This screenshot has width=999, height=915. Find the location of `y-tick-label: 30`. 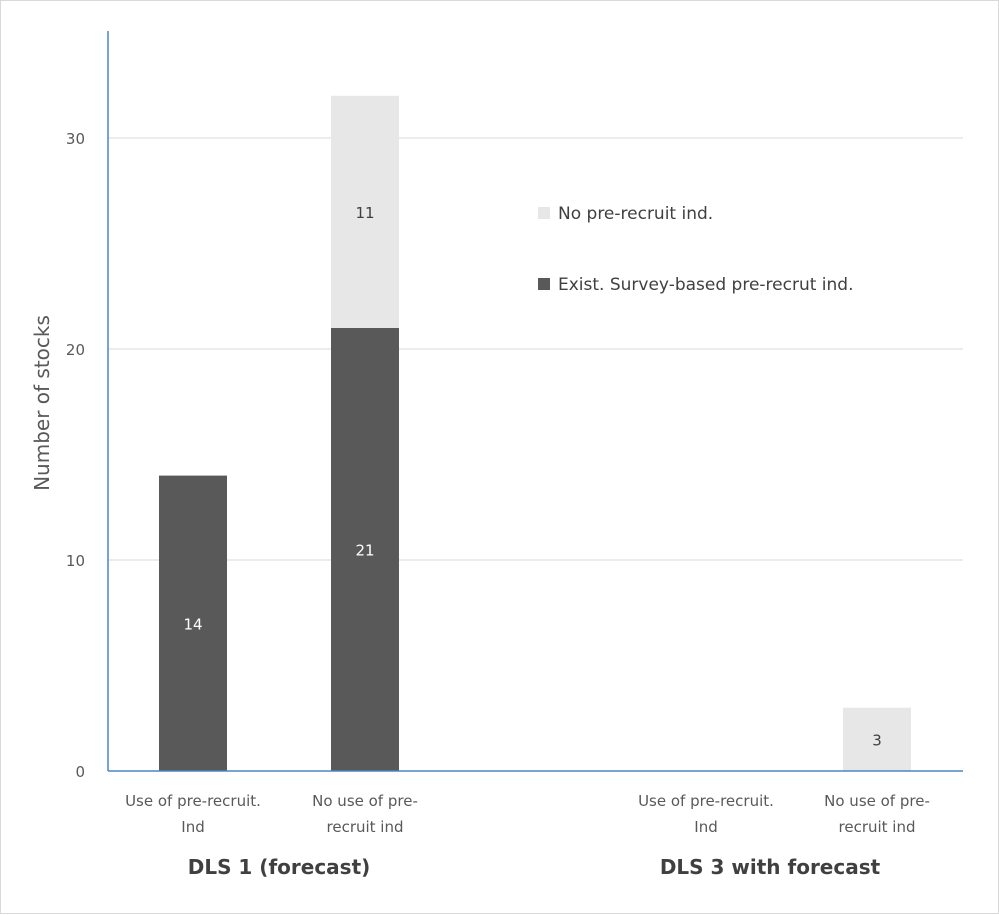

y-tick-label: 30 is located at coordinates (75, 139).